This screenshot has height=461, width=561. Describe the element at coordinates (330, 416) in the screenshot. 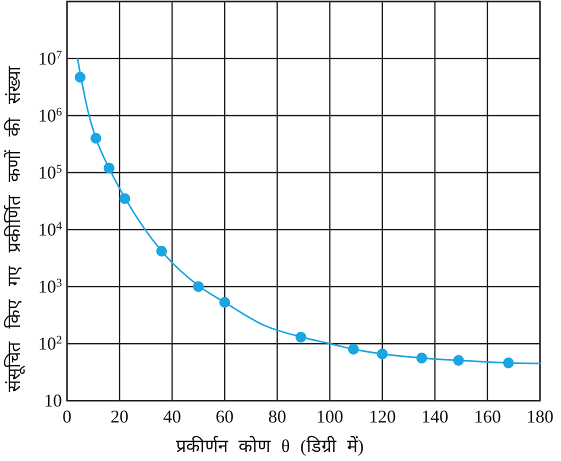

I see `x-tick-label: 100` at that location.